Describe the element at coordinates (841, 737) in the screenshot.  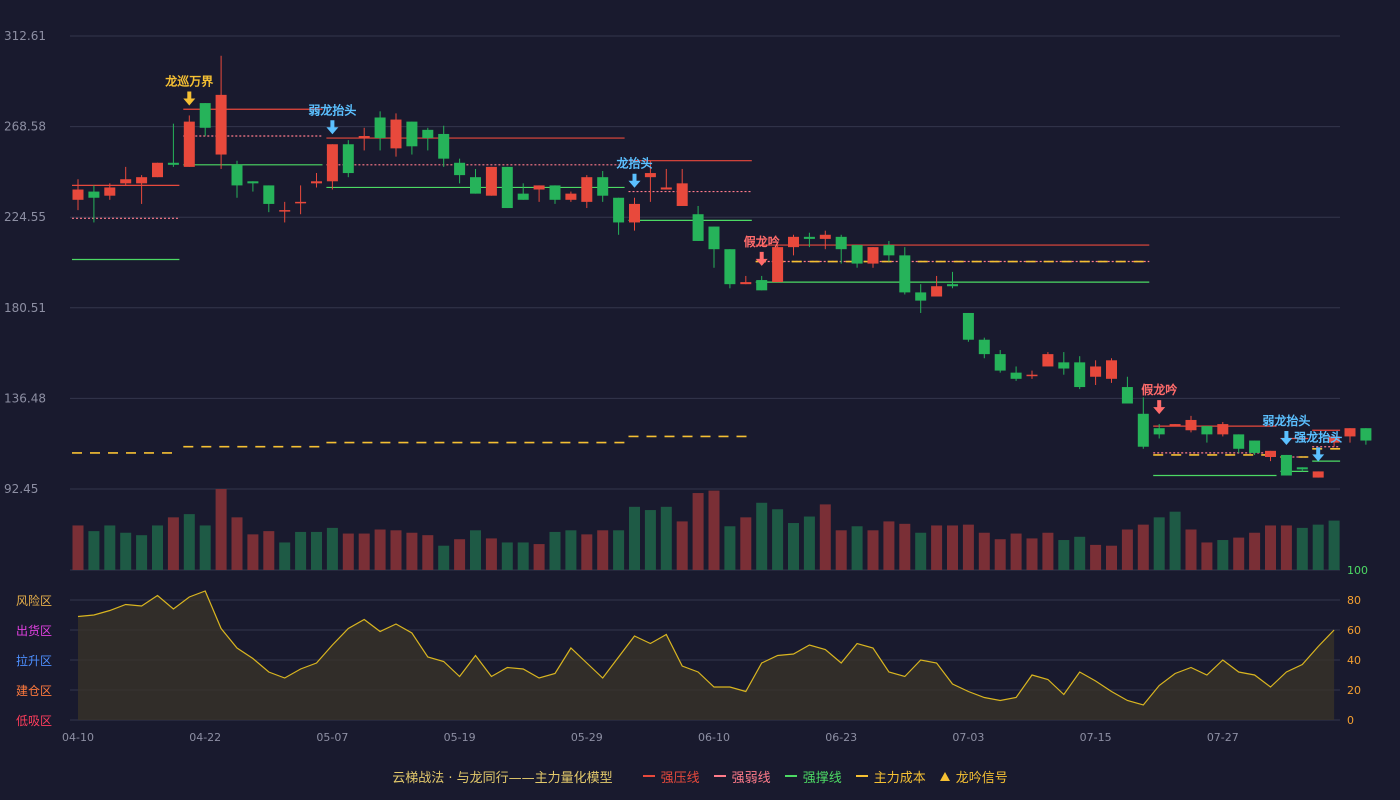
I see `x-tick-label: 06-23` at that location.